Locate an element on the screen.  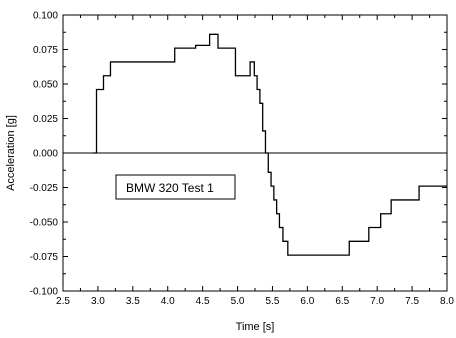
annotation-label: BMW 320 Test 1 is located at coordinates (170, 188).